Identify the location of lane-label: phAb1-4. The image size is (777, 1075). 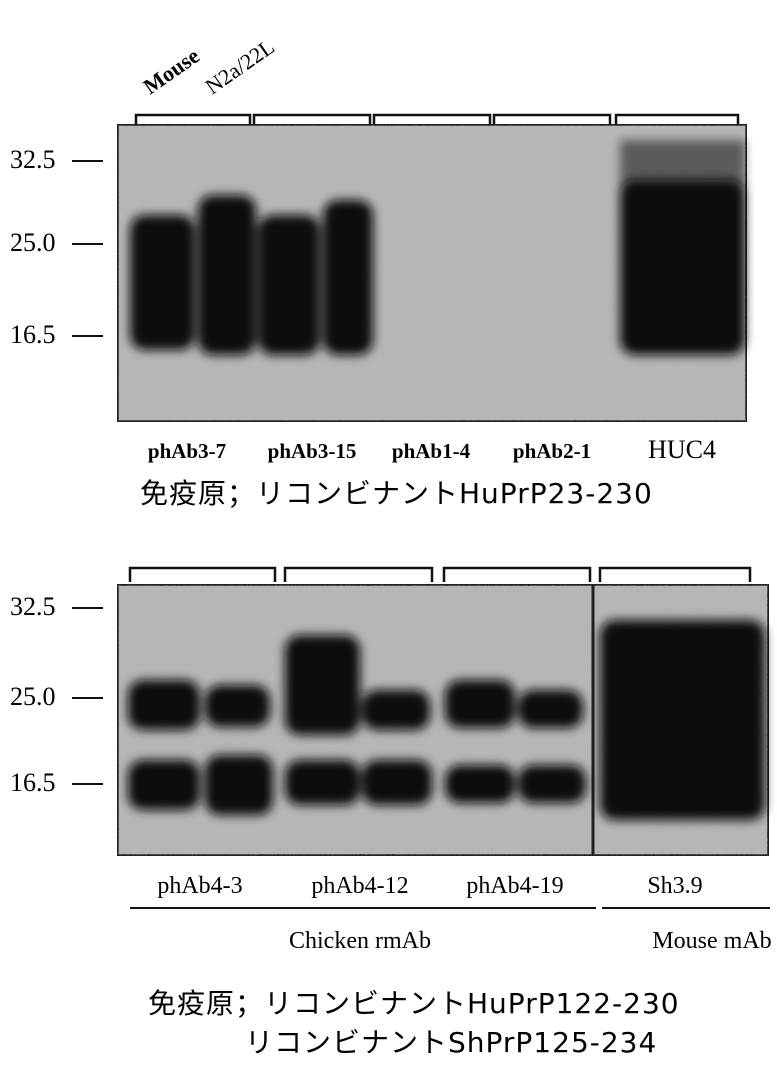
(431, 451).